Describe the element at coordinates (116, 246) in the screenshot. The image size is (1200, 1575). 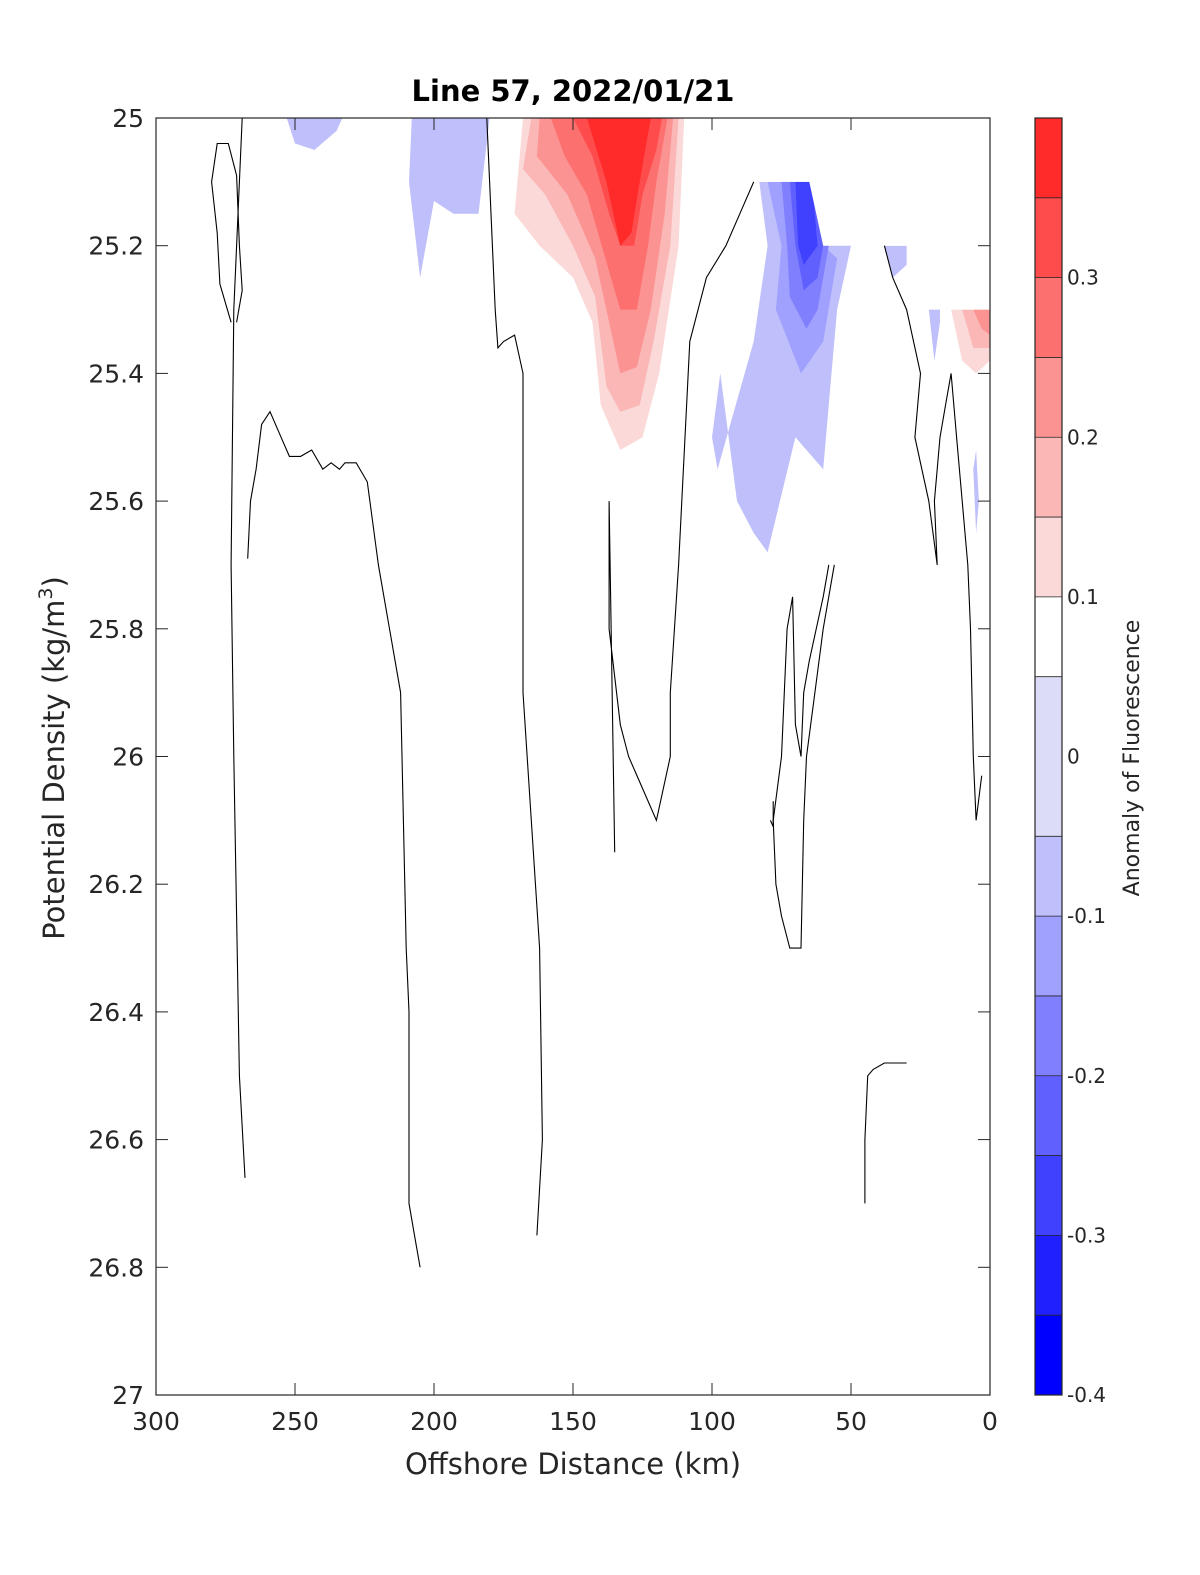
I see `y-tick-label: 25.2` at that location.